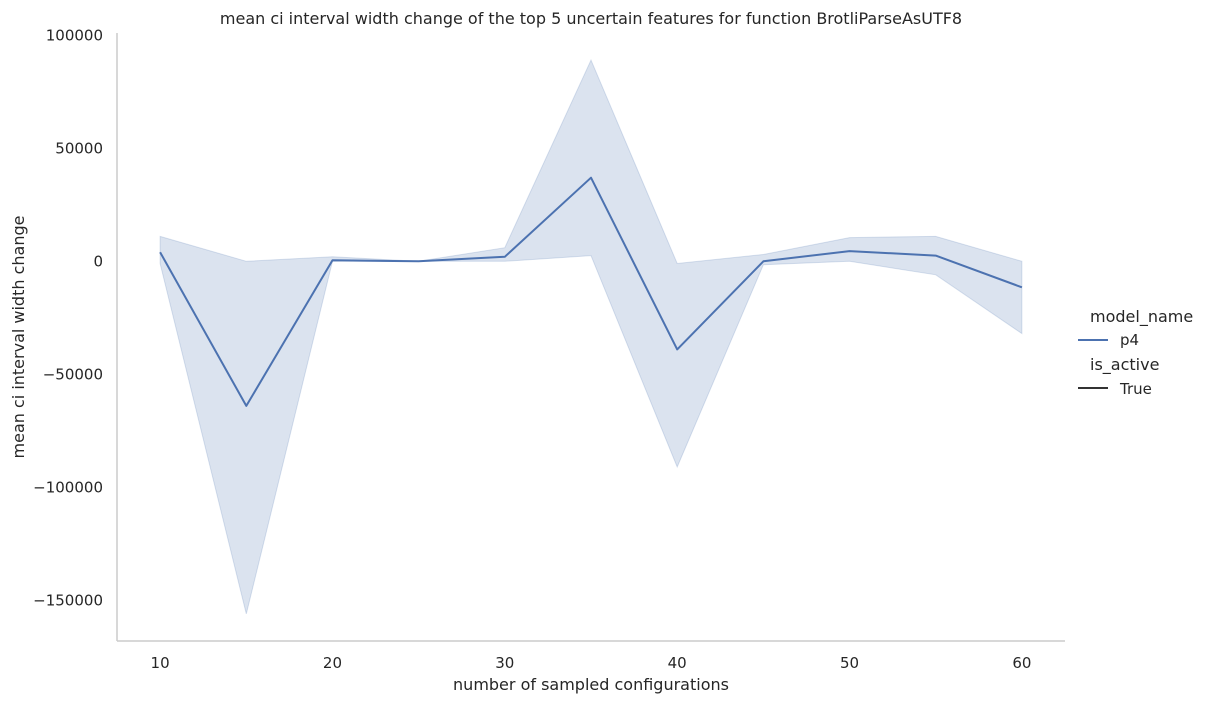 This screenshot has height=704, width=1211. I want to click on legend-label-p4: p4, so click(1129, 340).